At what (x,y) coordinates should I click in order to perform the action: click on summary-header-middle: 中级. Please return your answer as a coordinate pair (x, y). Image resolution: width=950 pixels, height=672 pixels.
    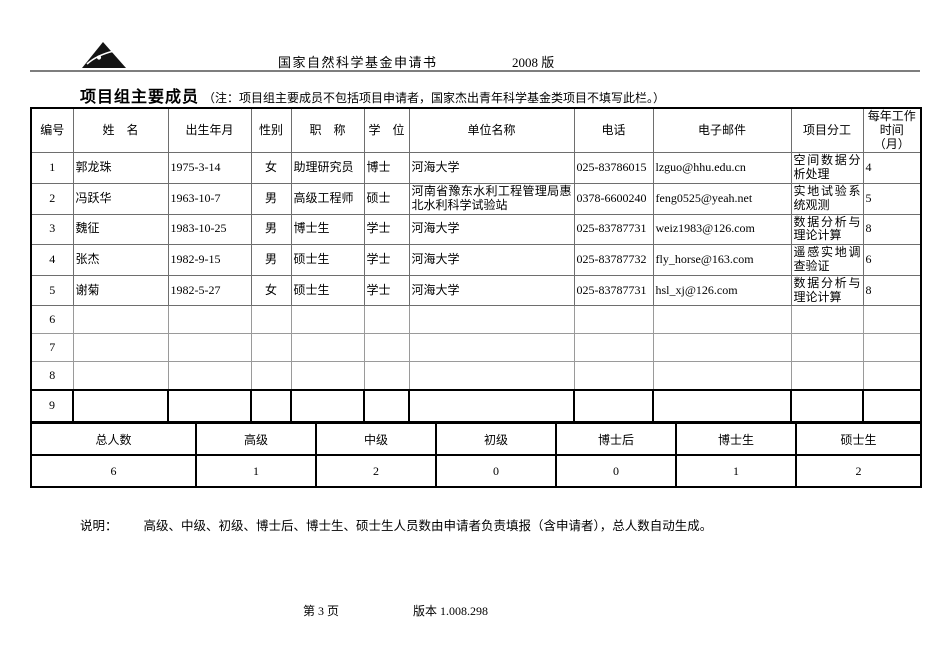
    Looking at the image, I should click on (376, 439).